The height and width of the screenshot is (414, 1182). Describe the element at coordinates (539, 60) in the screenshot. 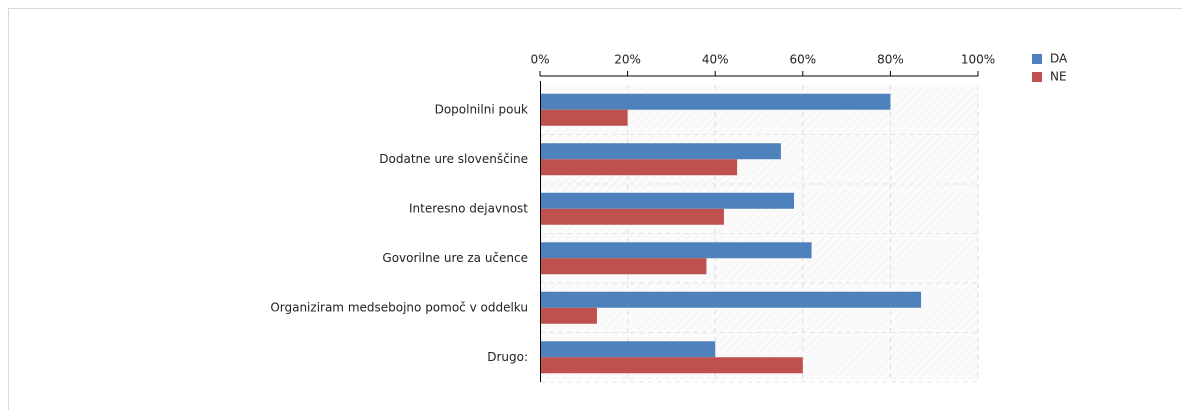

I see `x-tick-label: 0%` at that location.